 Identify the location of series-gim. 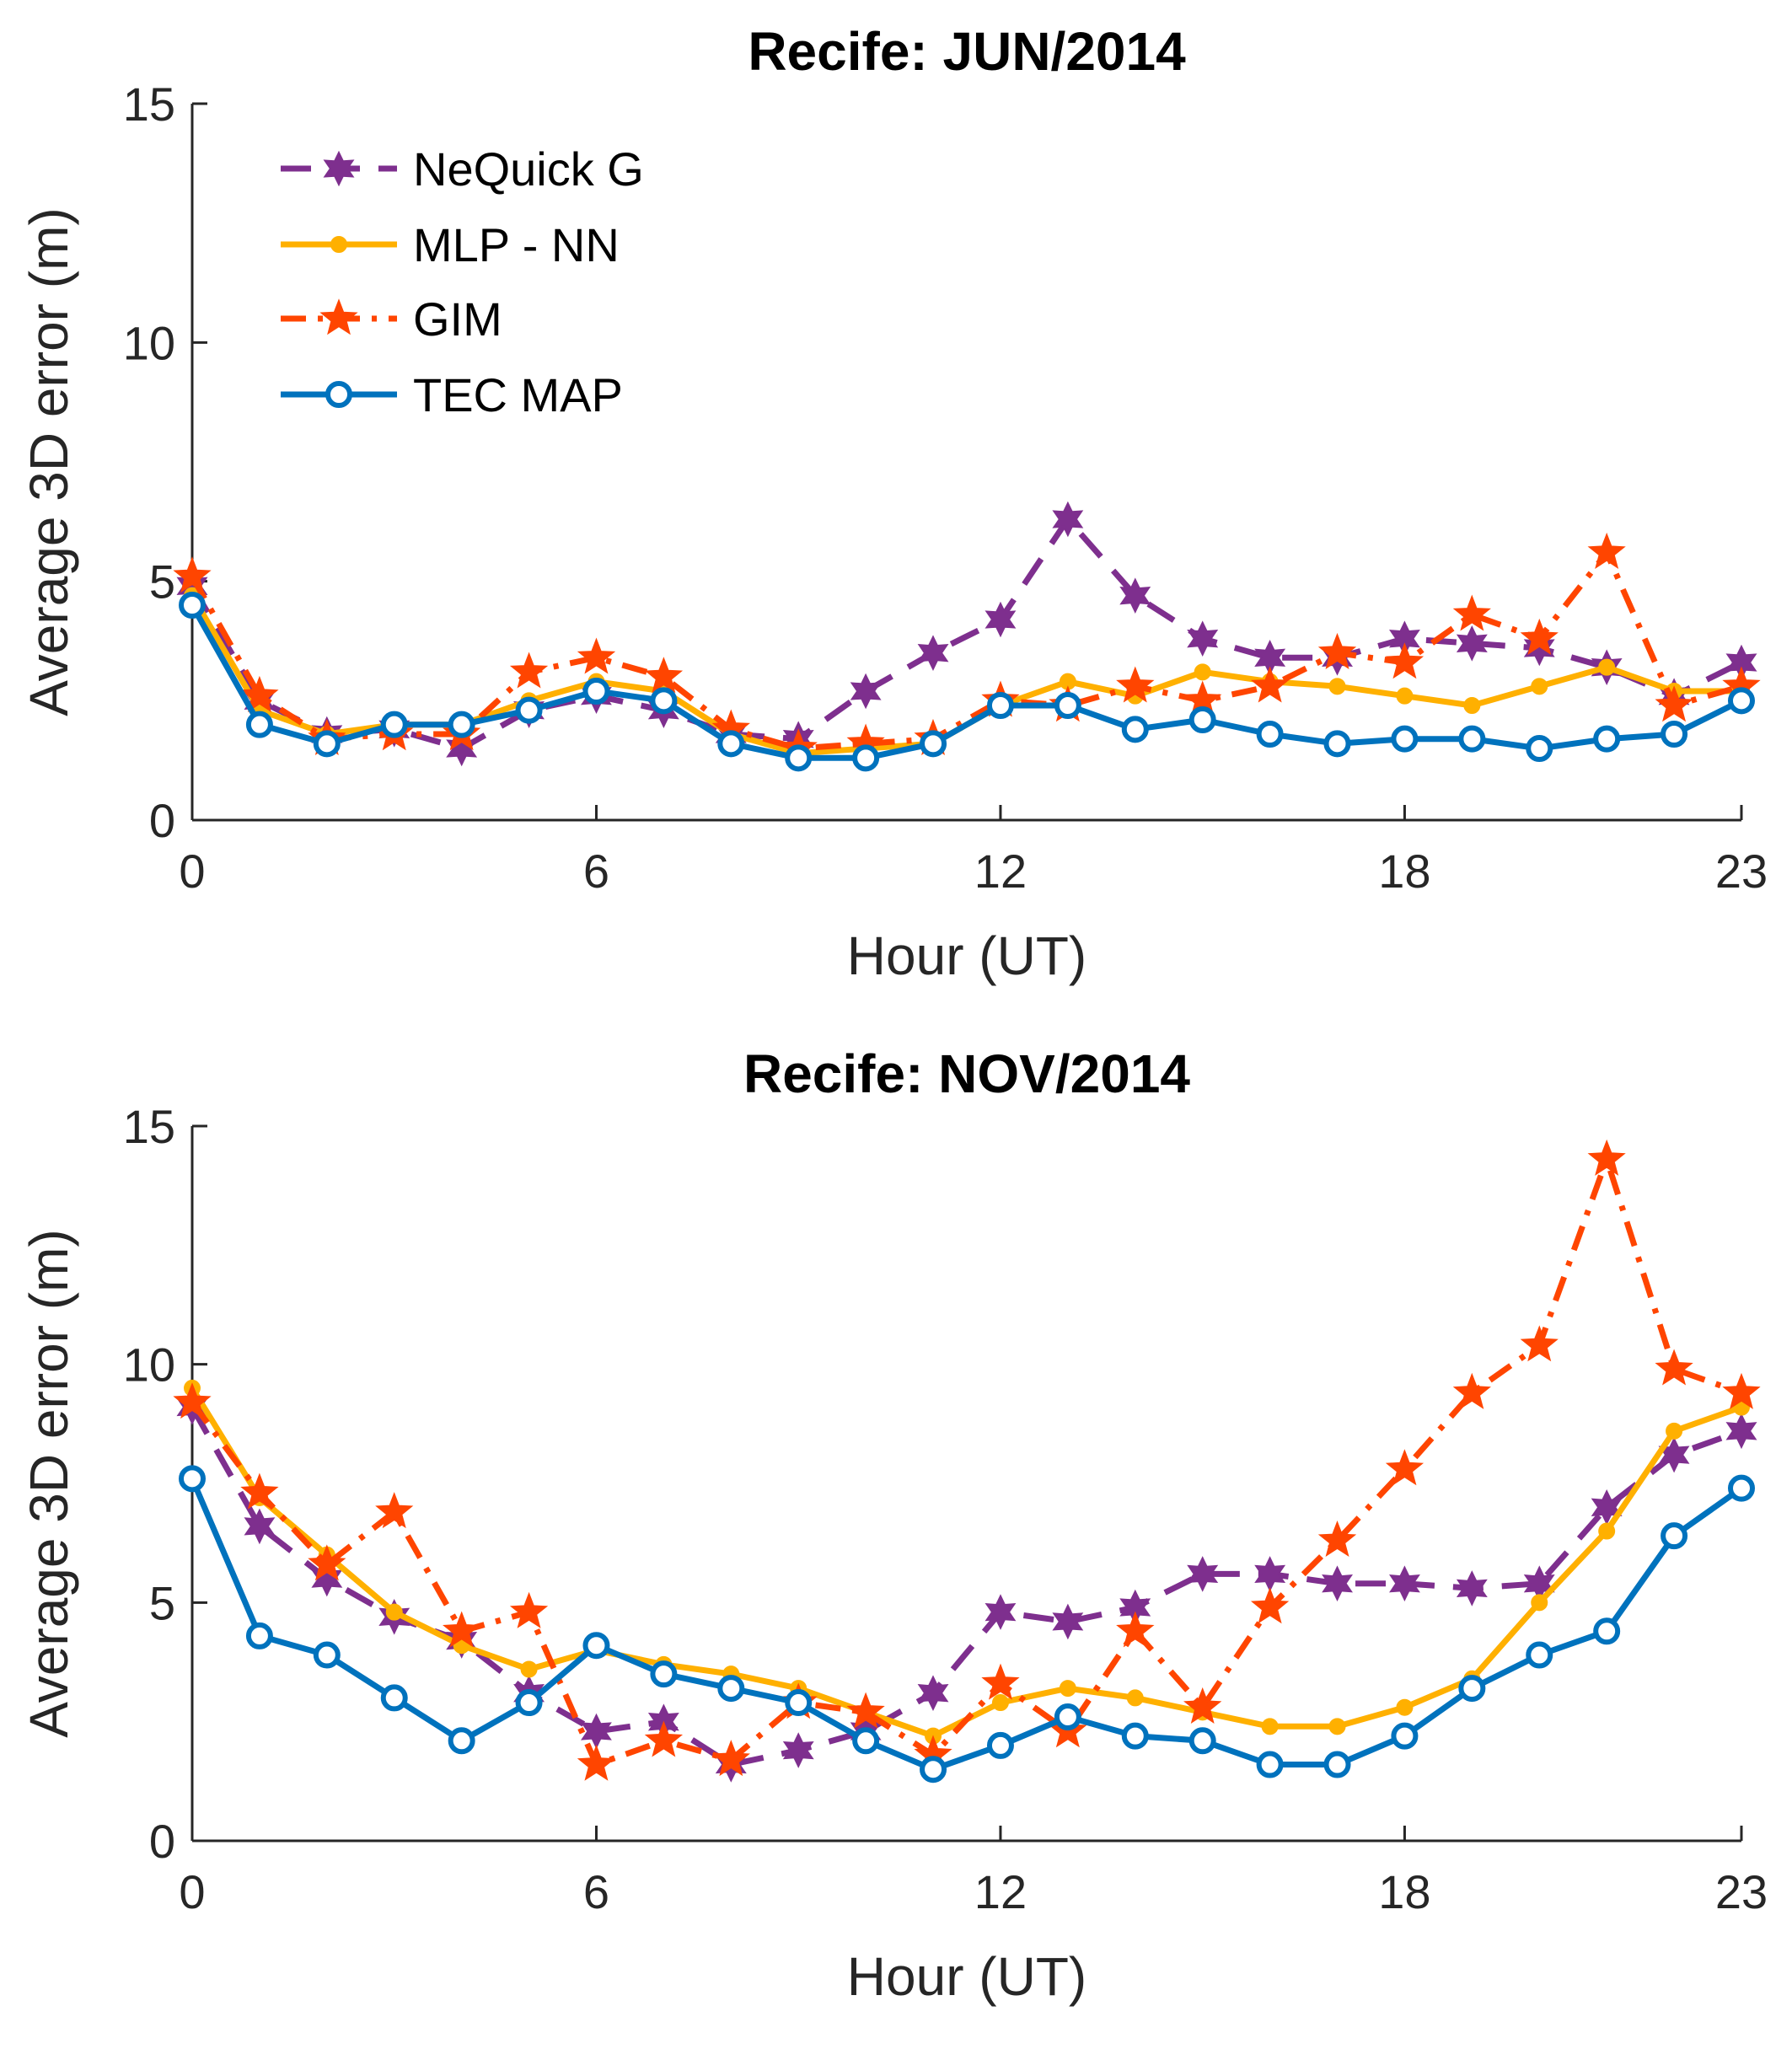
(967, 648).